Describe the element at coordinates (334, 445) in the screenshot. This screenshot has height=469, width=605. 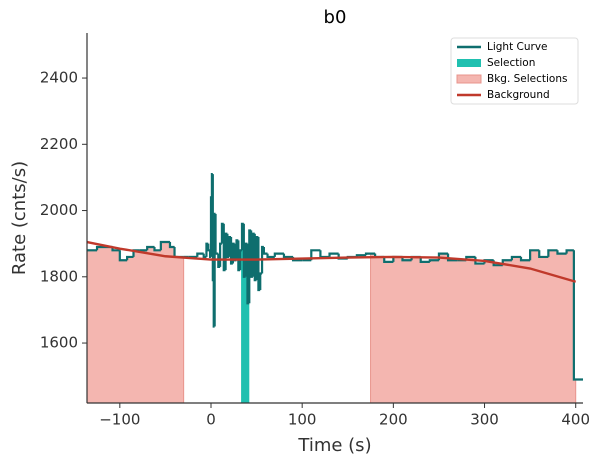
I see `x-axis-label: Time (s)` at that location.